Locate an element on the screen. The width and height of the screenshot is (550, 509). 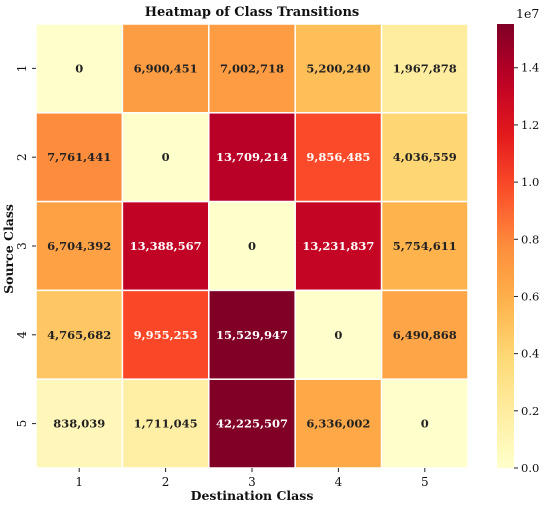
y-tick-label-5: 5 is located at coordinates (22, 424).